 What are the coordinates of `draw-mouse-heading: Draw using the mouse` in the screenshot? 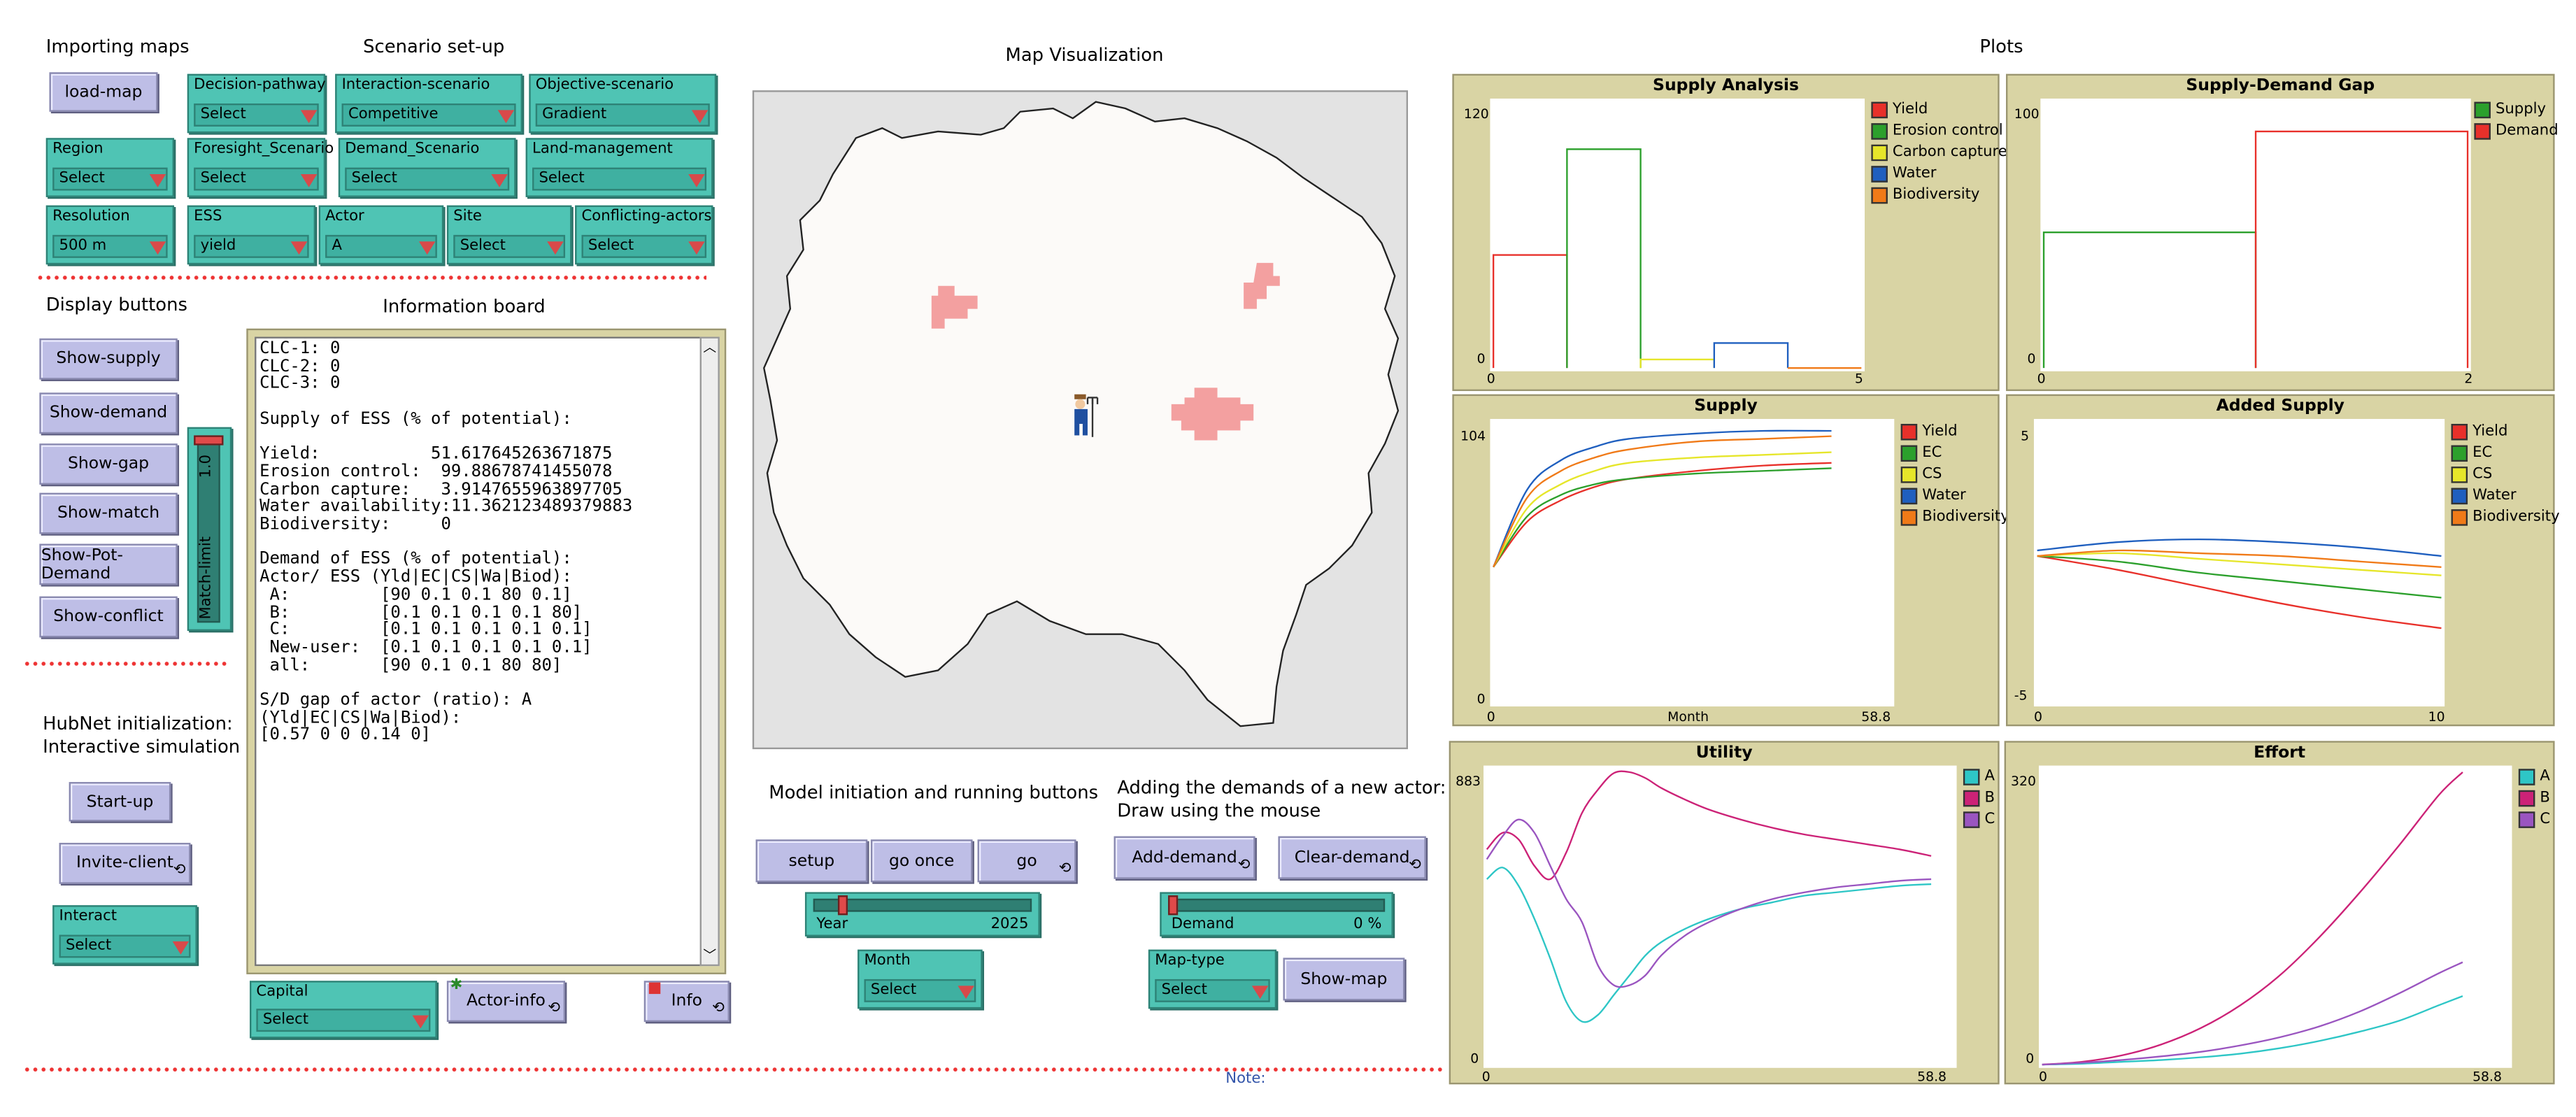 It's located at (1219, 811).